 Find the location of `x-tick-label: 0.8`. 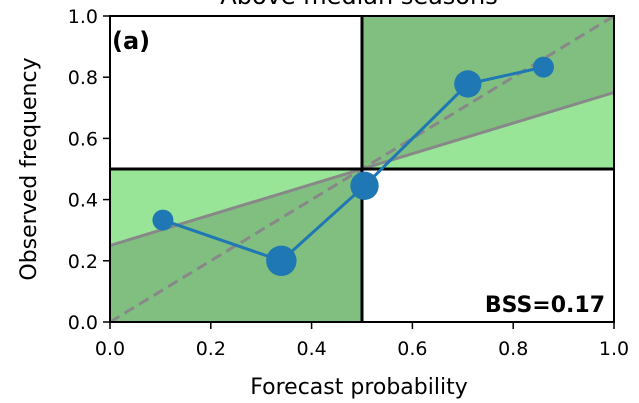

x-tick-label: 0.8 is located at coordinates (513, 349).